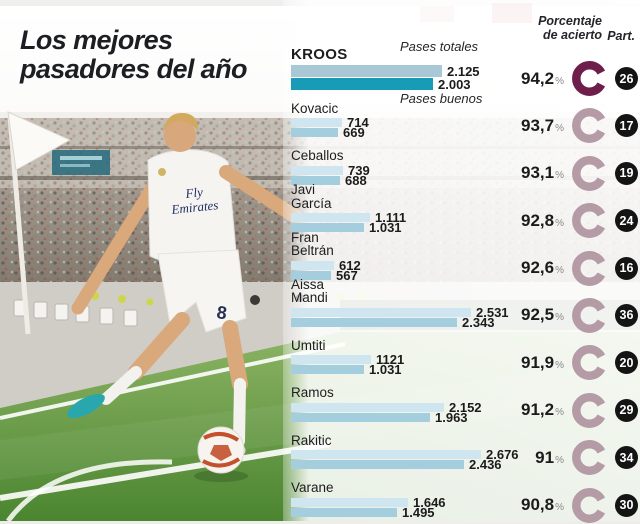  Describe the element at coordinates (311, 196) in the screenshot. I see `player-name-label: Javi García` at that location.